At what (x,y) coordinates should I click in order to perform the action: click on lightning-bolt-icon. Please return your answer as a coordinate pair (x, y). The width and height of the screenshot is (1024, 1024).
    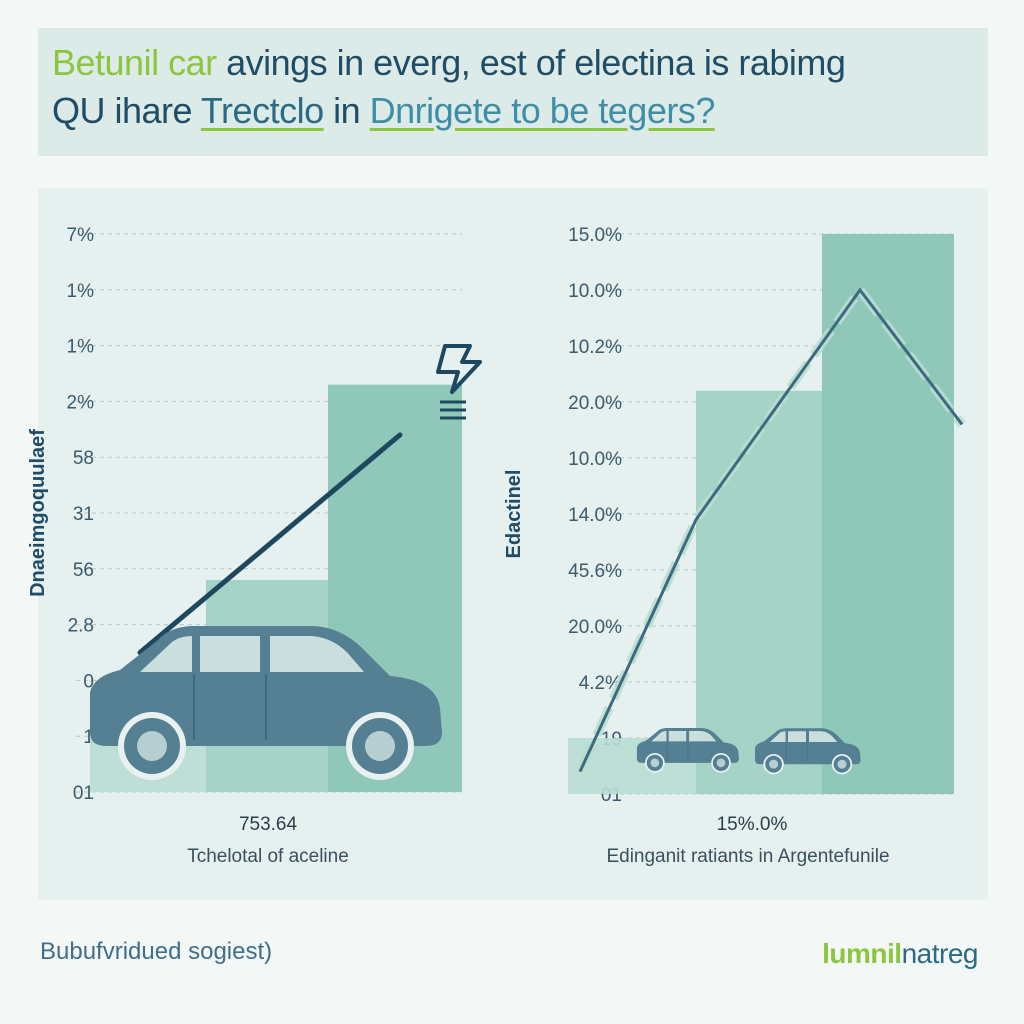
    Looking at the image, I should click on (459, 369).